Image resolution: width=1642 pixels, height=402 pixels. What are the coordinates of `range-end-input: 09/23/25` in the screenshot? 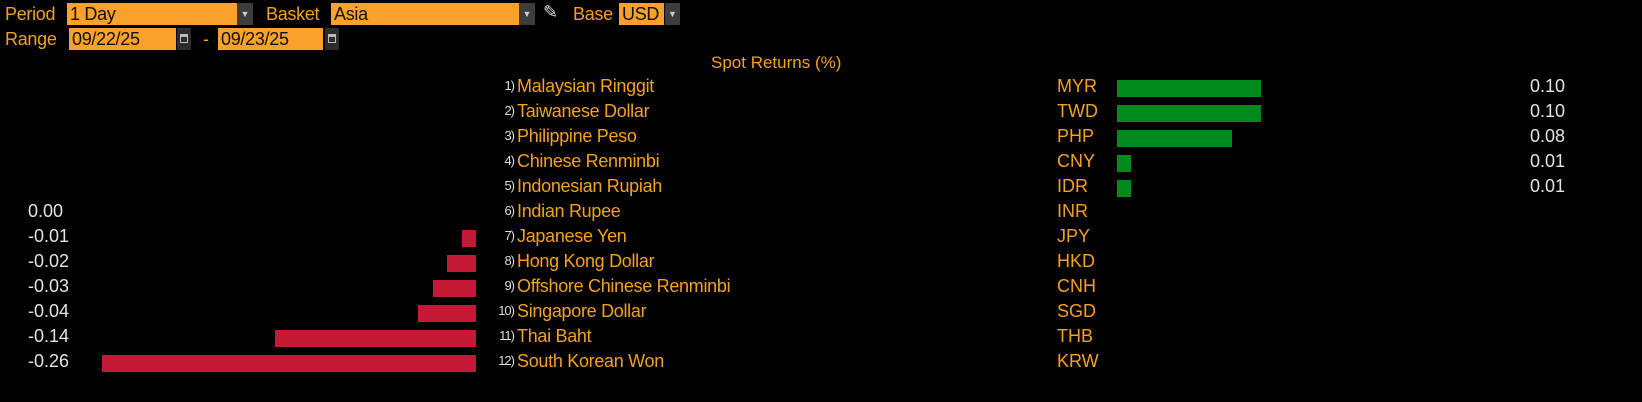 It's located at (270, 39).